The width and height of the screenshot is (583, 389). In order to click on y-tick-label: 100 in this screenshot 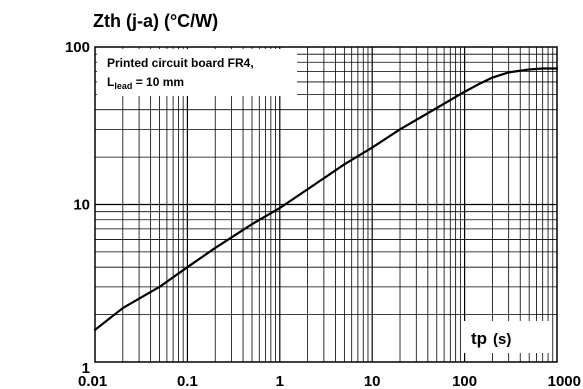, I will do `click(77, 47)`.